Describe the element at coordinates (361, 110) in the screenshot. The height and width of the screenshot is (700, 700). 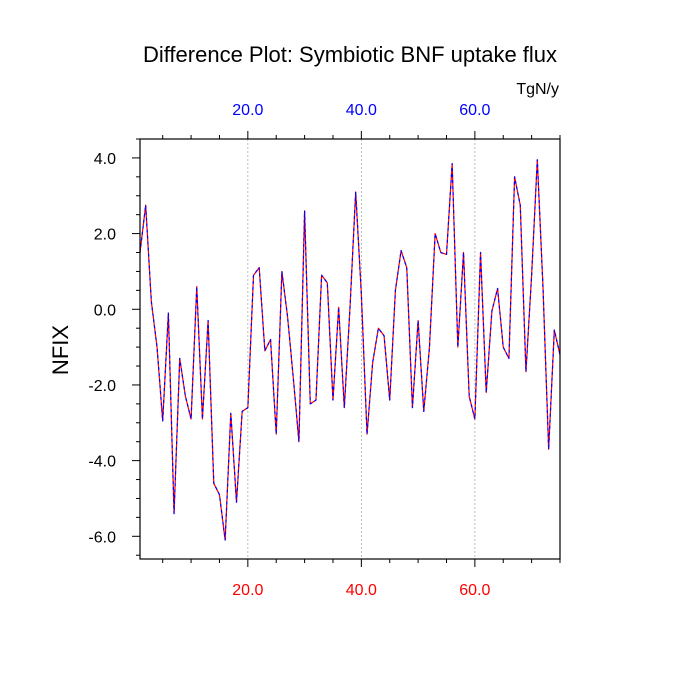
I see `x-tick-label-top: 40.0` at that location.